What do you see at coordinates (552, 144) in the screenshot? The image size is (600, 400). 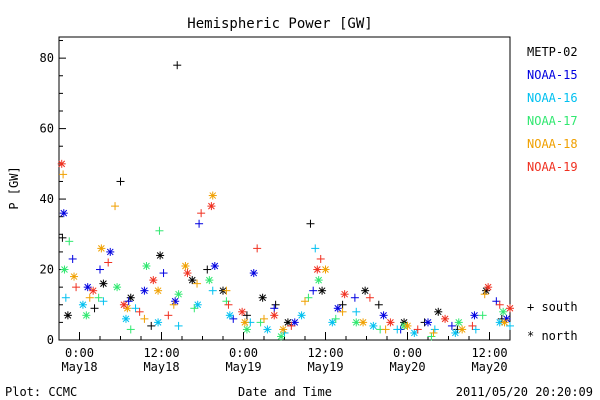 I see `legend-entry: NOAA-18` at bounding box center [552, 144].